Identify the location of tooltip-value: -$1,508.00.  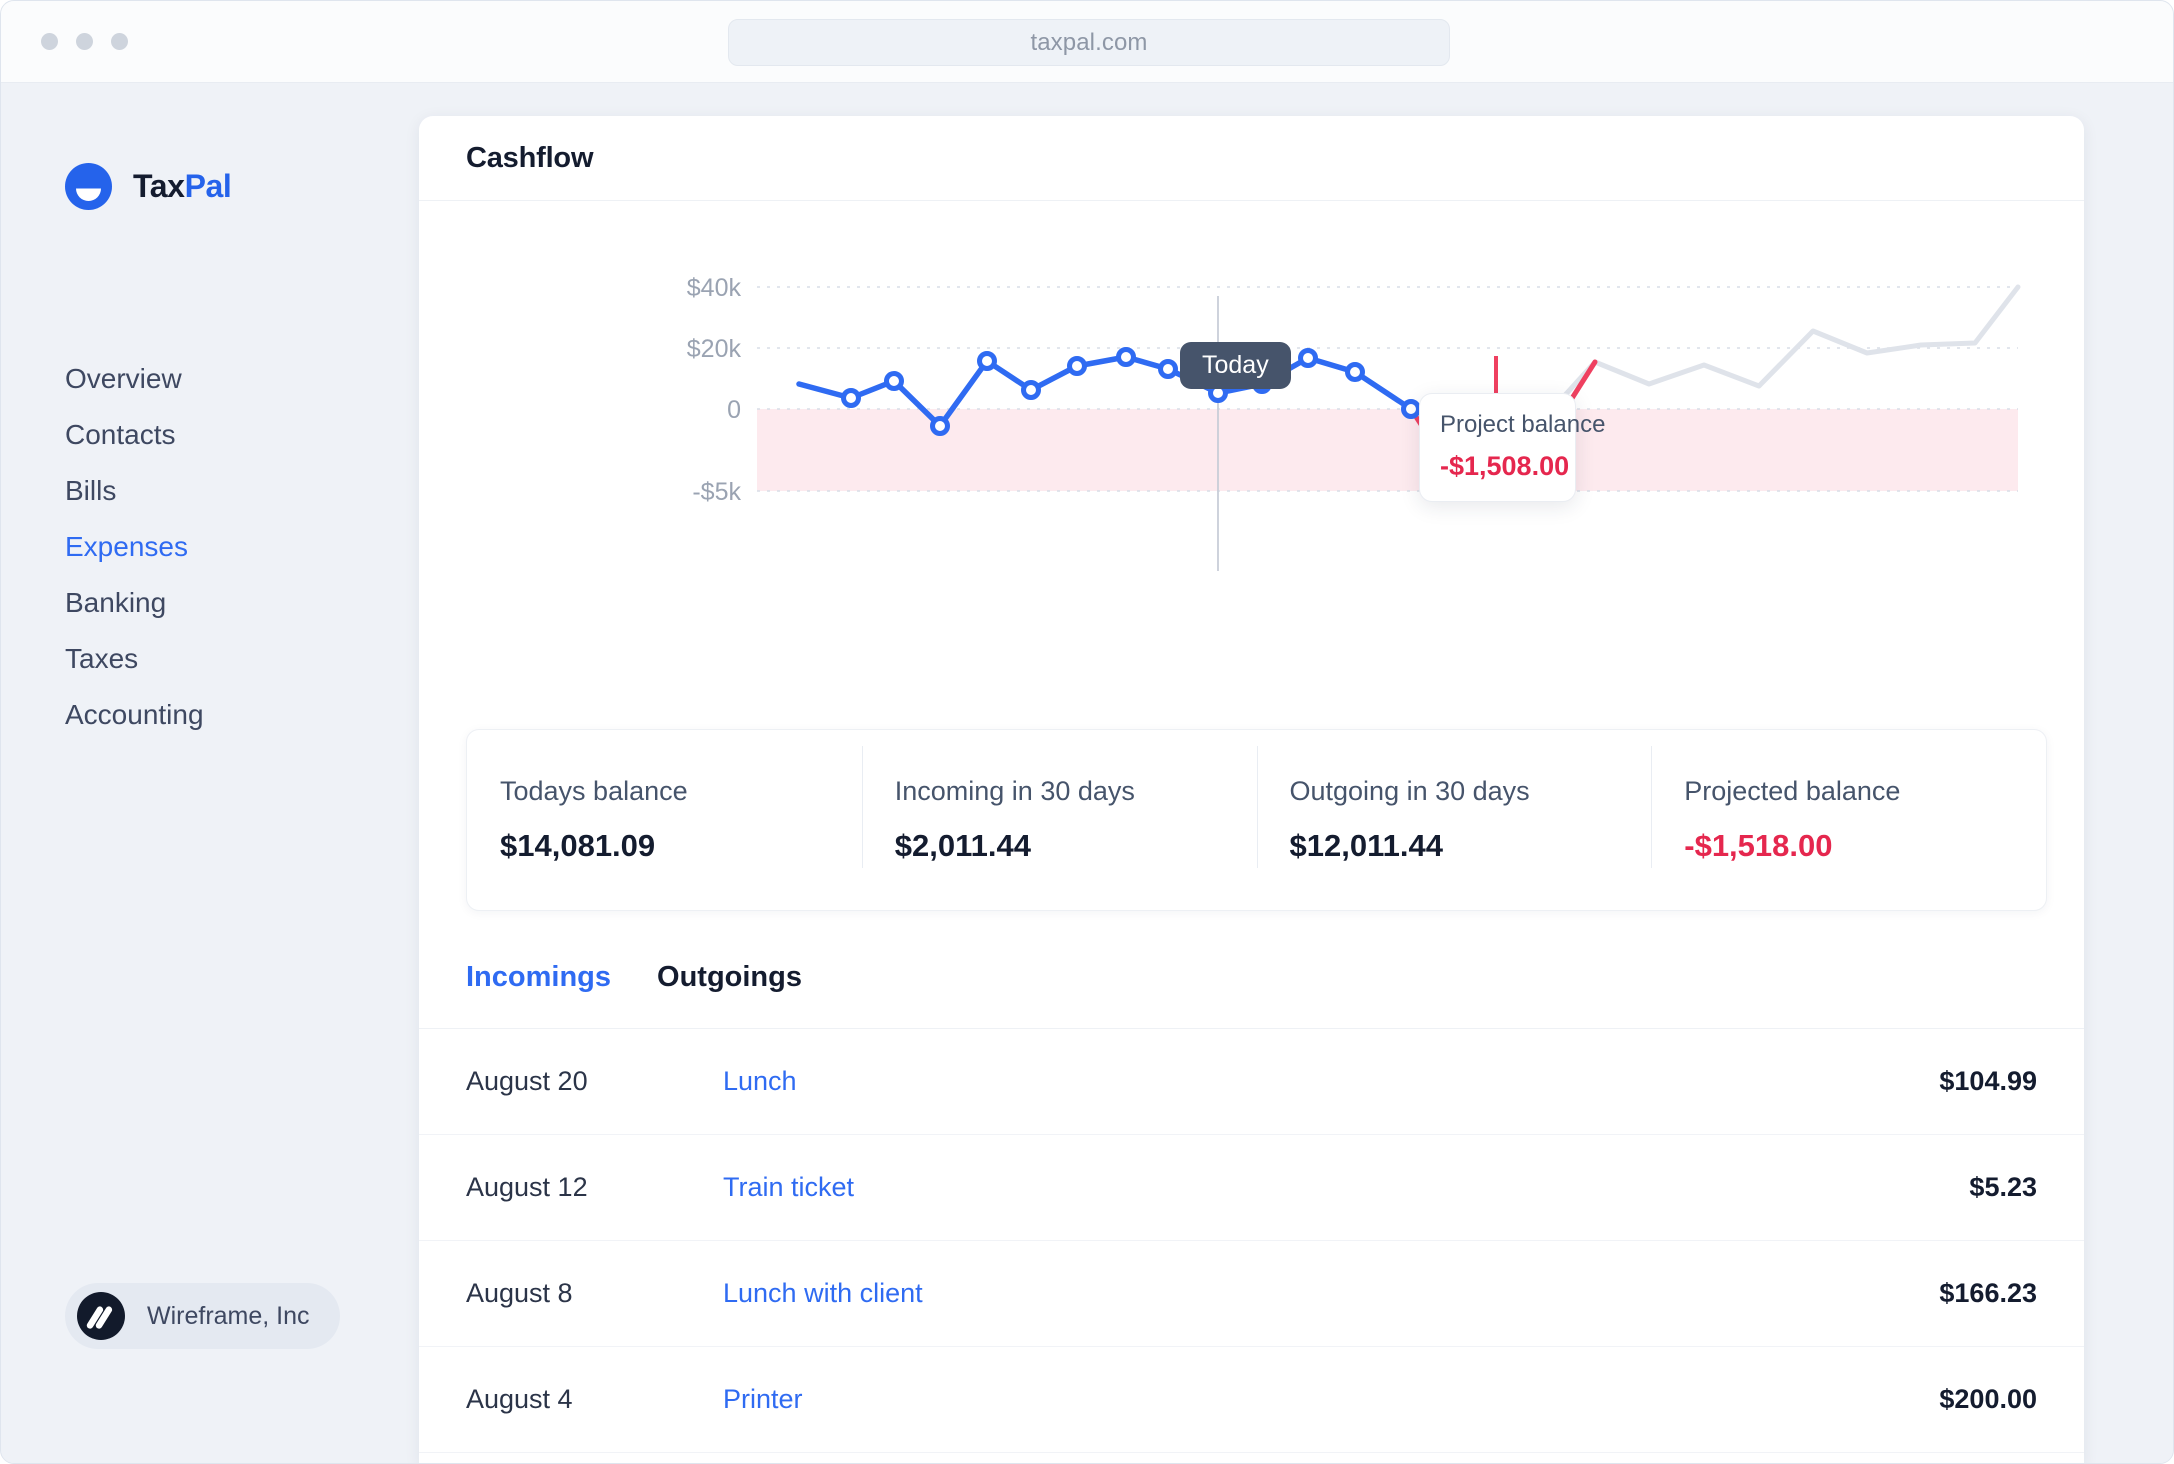
(1505, 466).